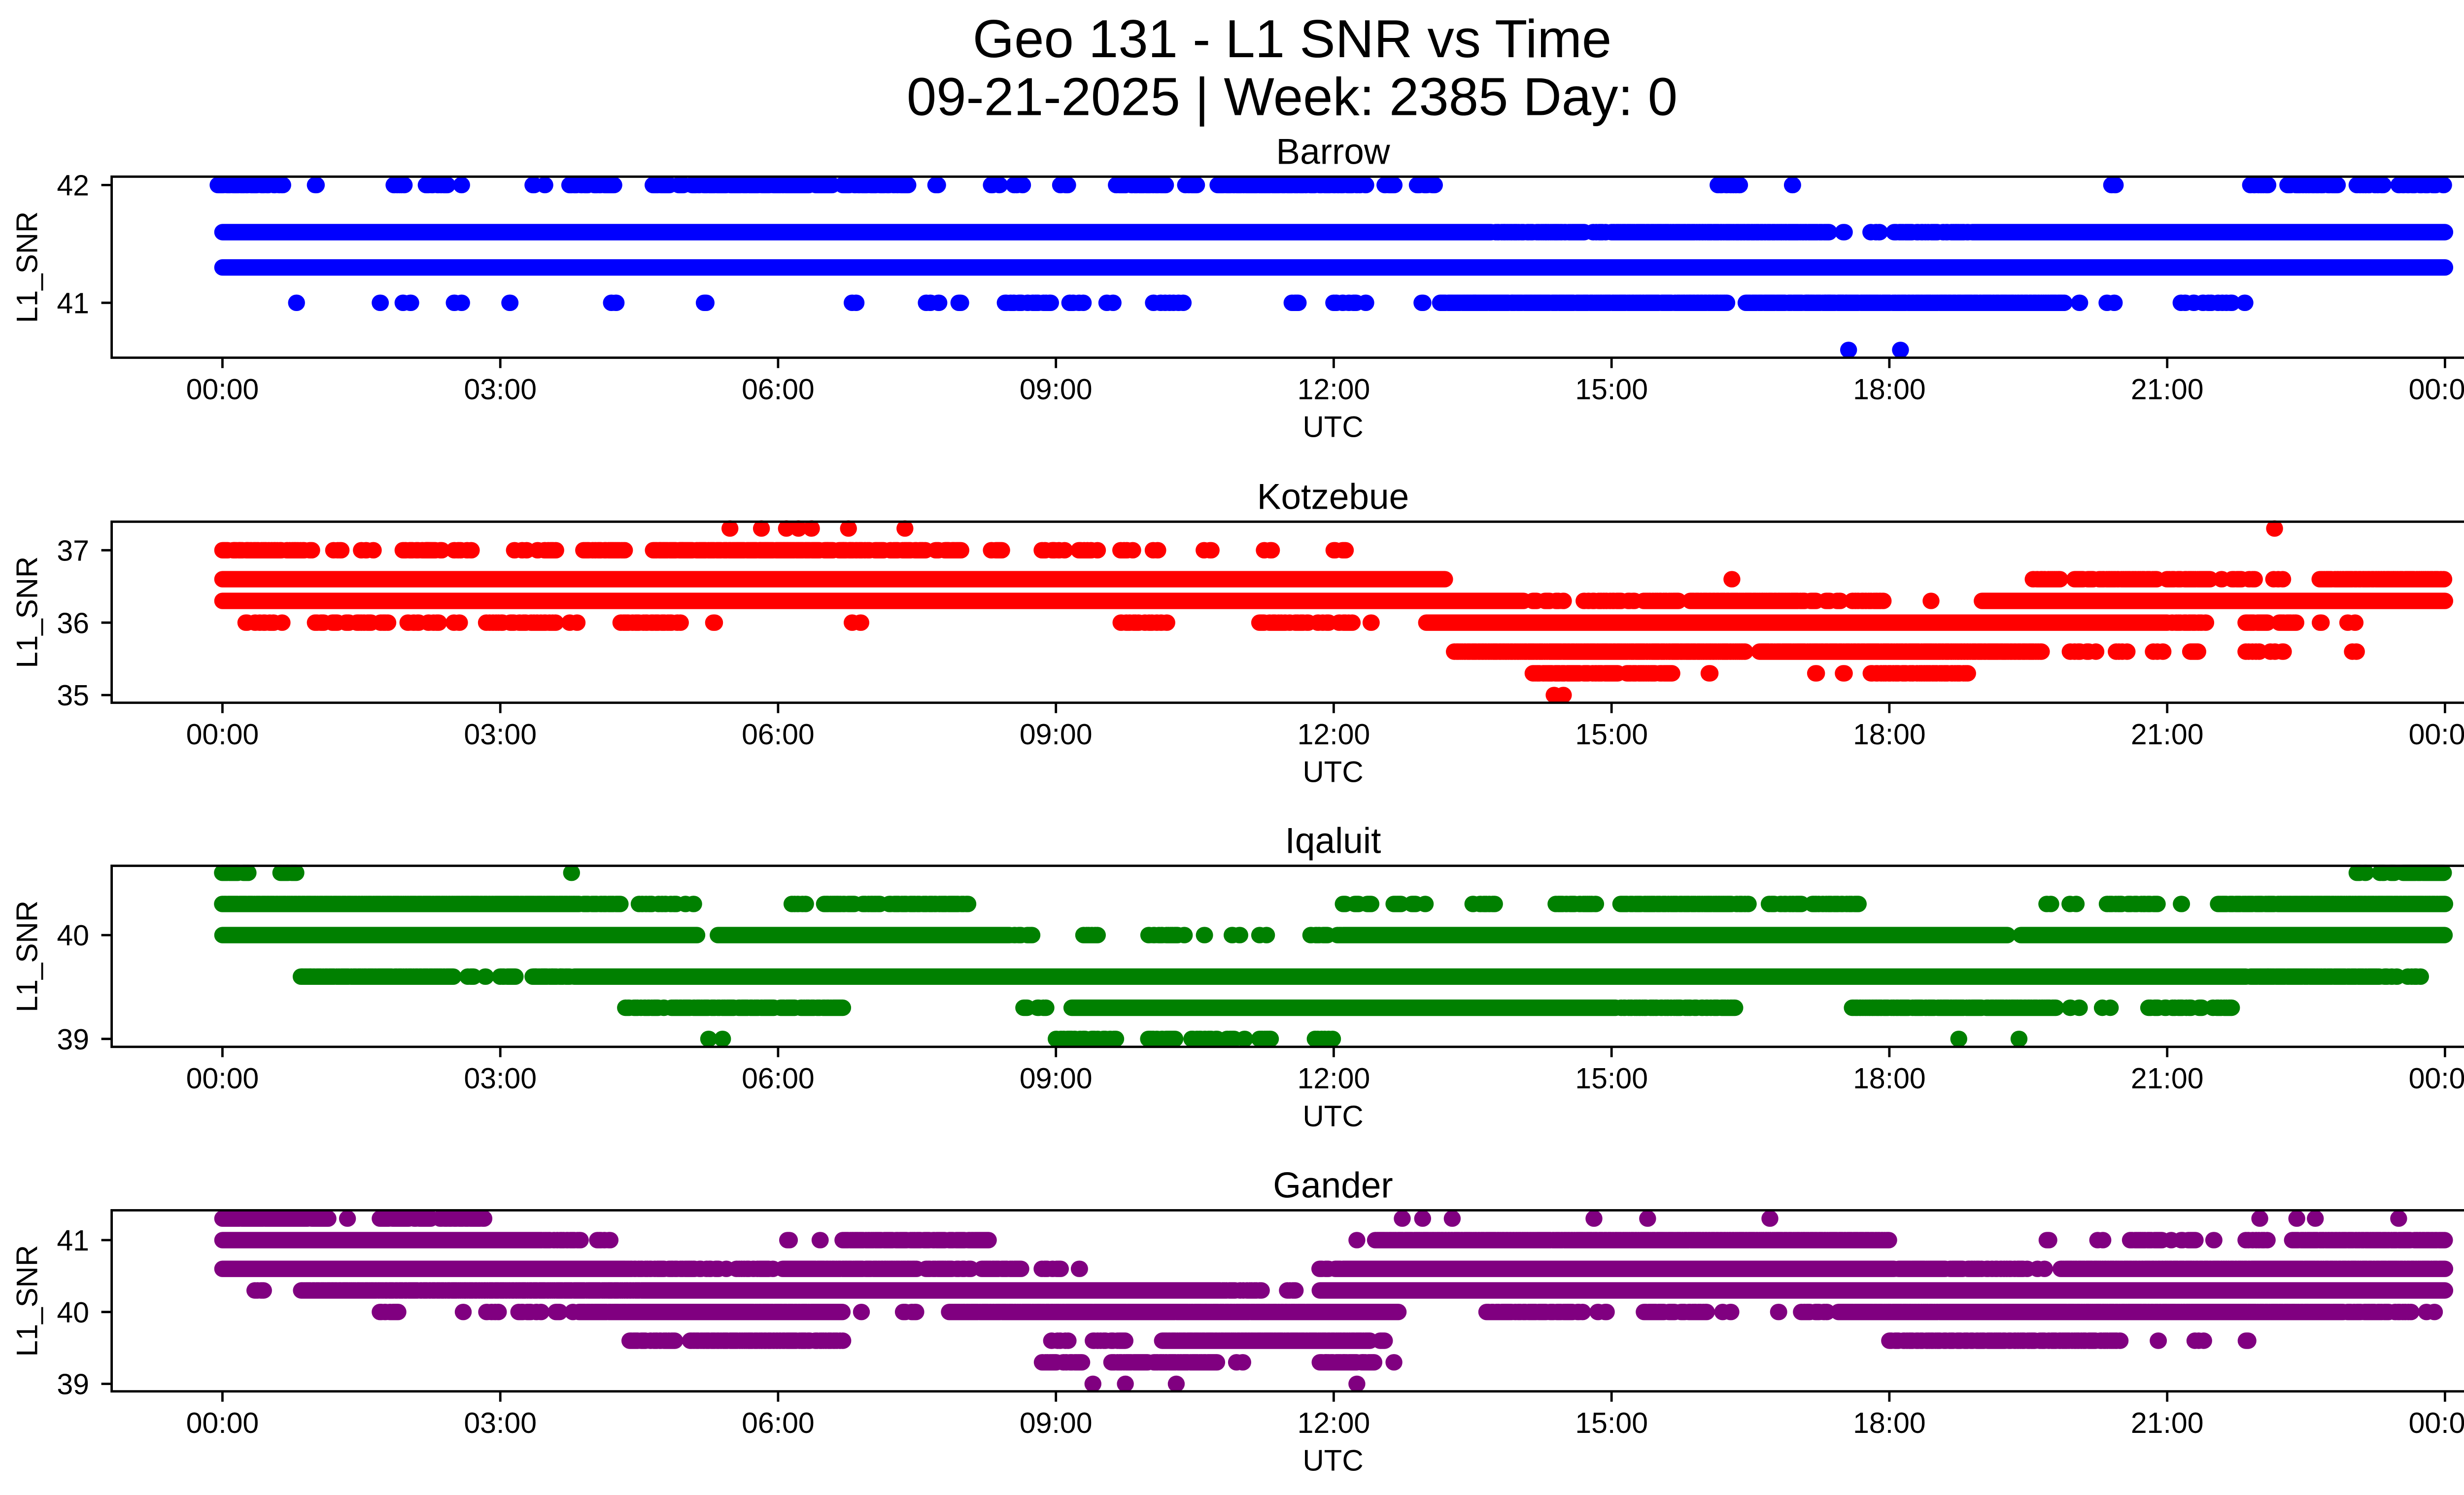 The height and width of the screenshot is (1495, 2464). What do you see at coordinates (73, 623) in the screenshot?
I see `svg-text: 36` at bounding box center [73, 623].